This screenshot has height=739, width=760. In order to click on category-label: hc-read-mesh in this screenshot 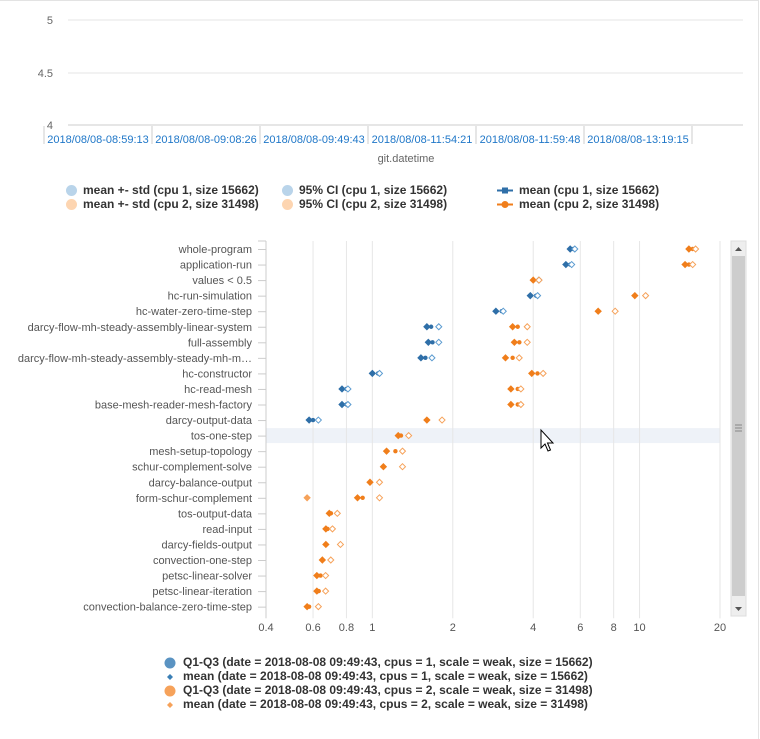, I will do `click(218, 390)`.